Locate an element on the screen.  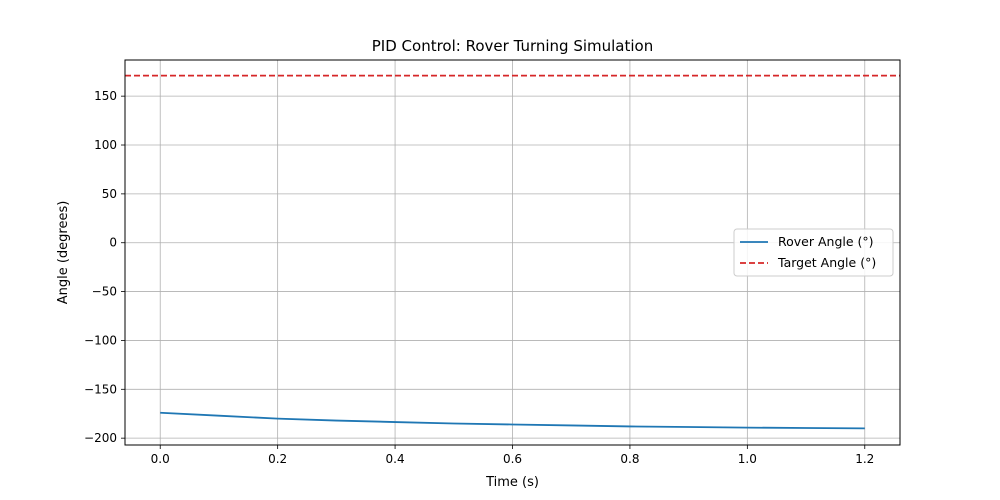
chart-title: PID Control: Rover Turning Simulation is located at coordinates (512, 46).